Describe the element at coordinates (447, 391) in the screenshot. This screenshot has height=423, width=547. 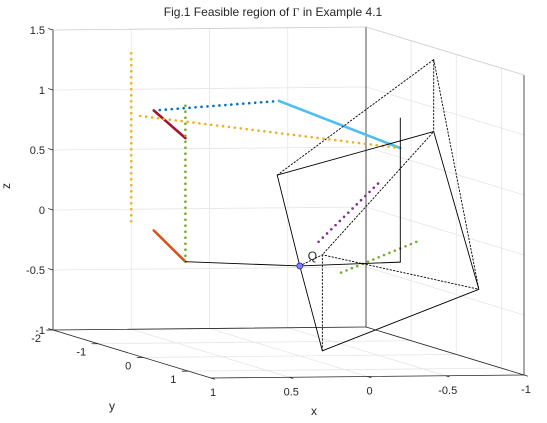
I see `x-tick-label: -0.5` at that location.